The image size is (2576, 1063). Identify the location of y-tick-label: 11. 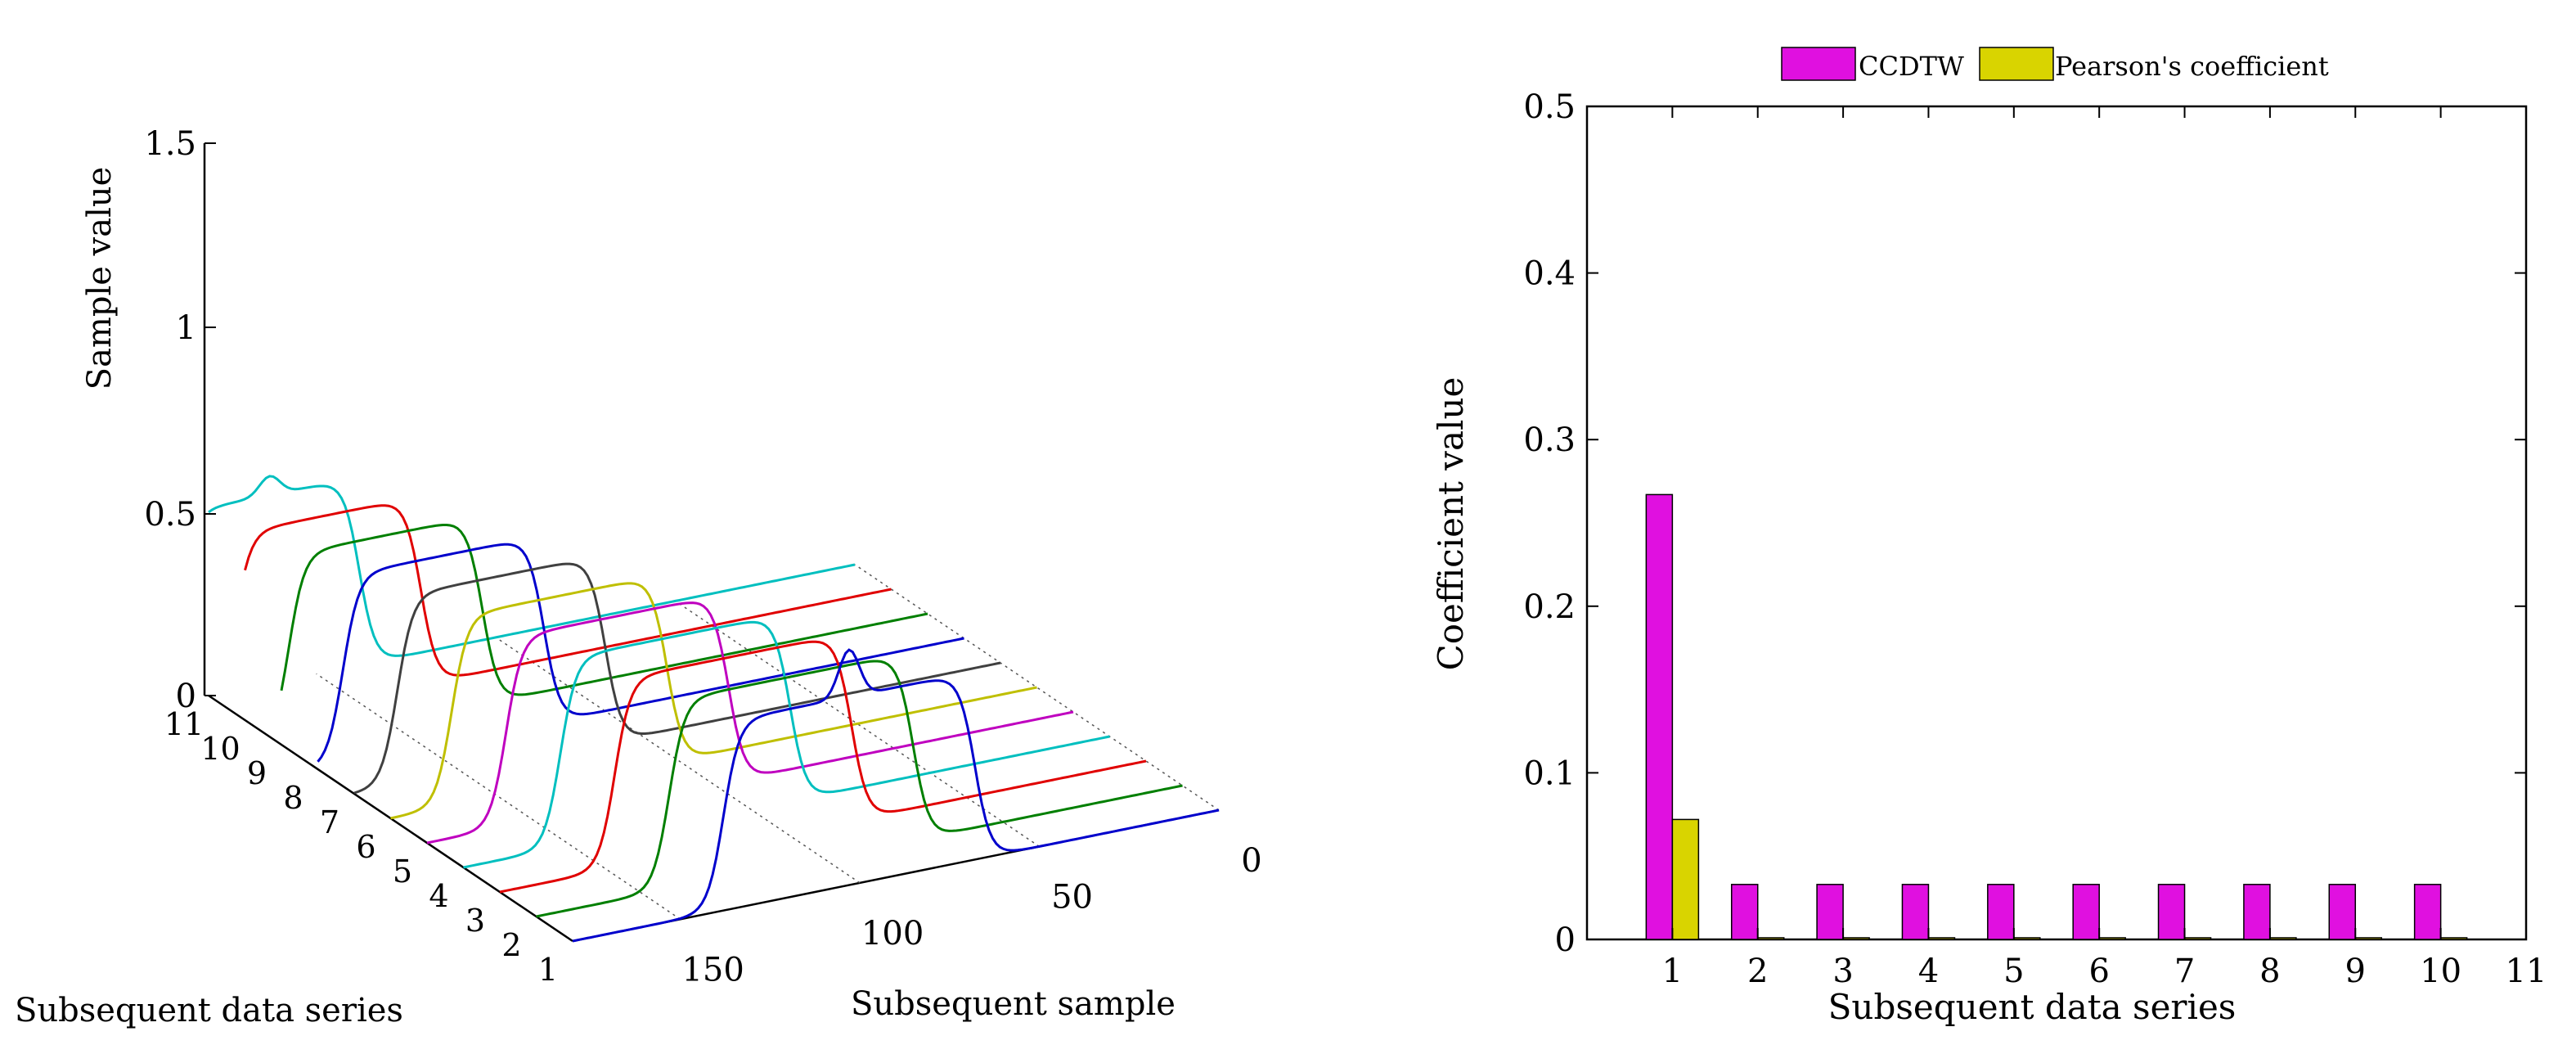
(184, 724).